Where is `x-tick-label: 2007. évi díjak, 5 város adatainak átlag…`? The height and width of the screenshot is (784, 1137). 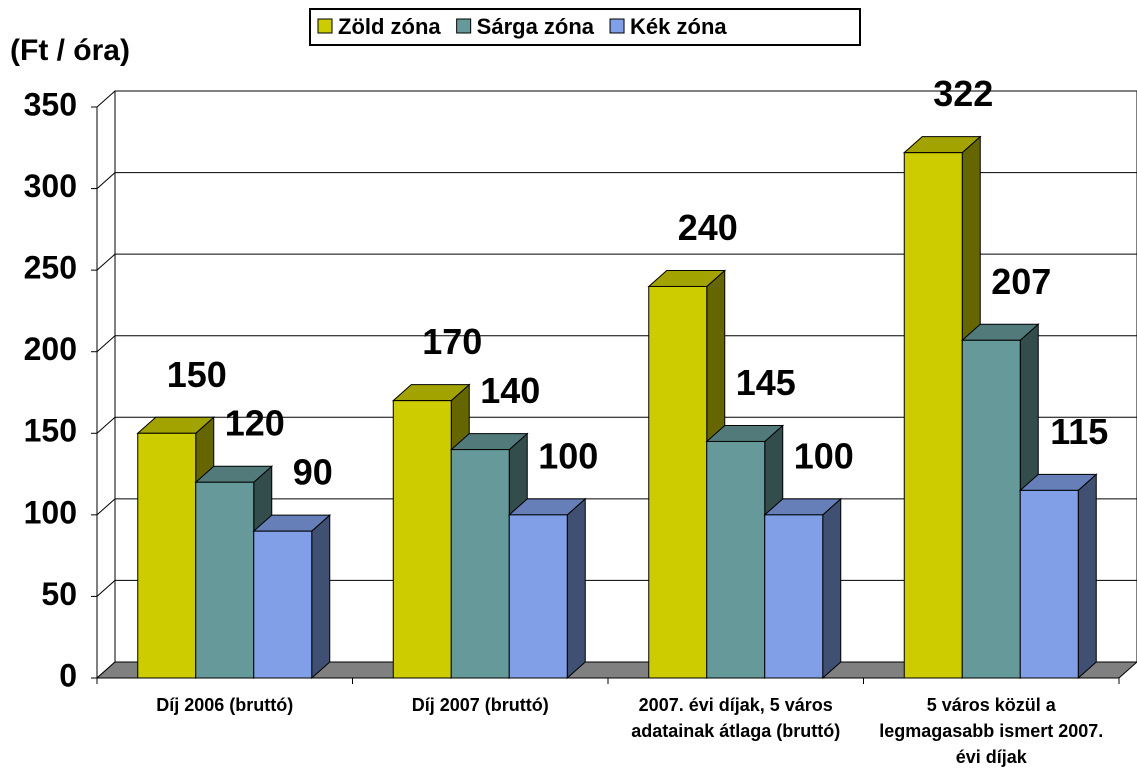 x-tick-label: 2007. évi díjak, 5 város adatainak átlag… is located at coordinates (736, 718).